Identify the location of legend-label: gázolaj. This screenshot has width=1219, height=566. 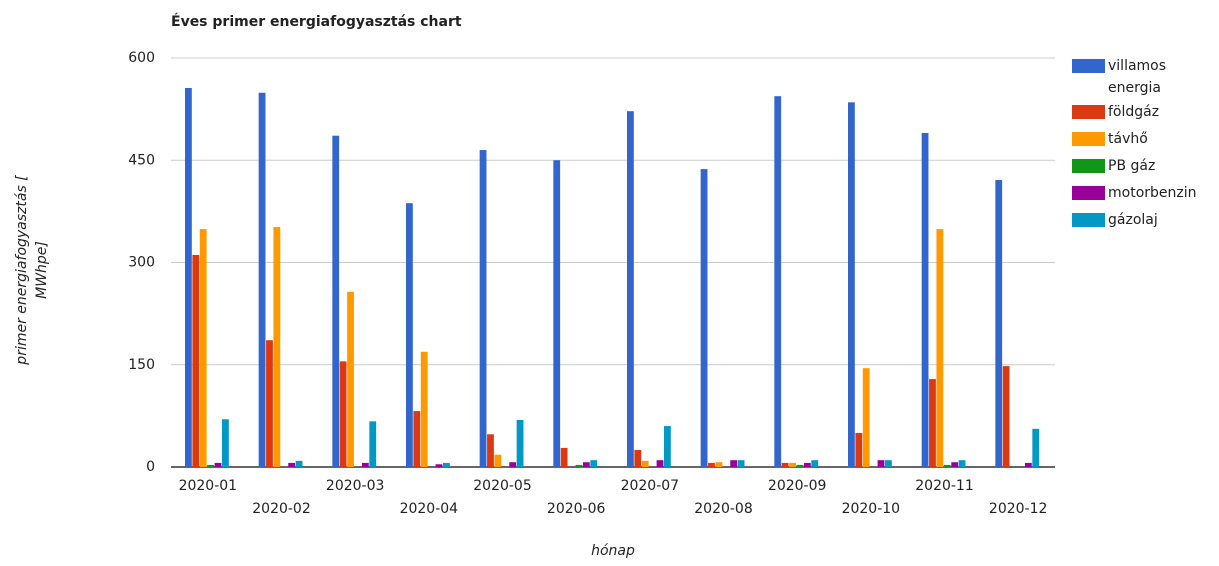
(1133, 220).